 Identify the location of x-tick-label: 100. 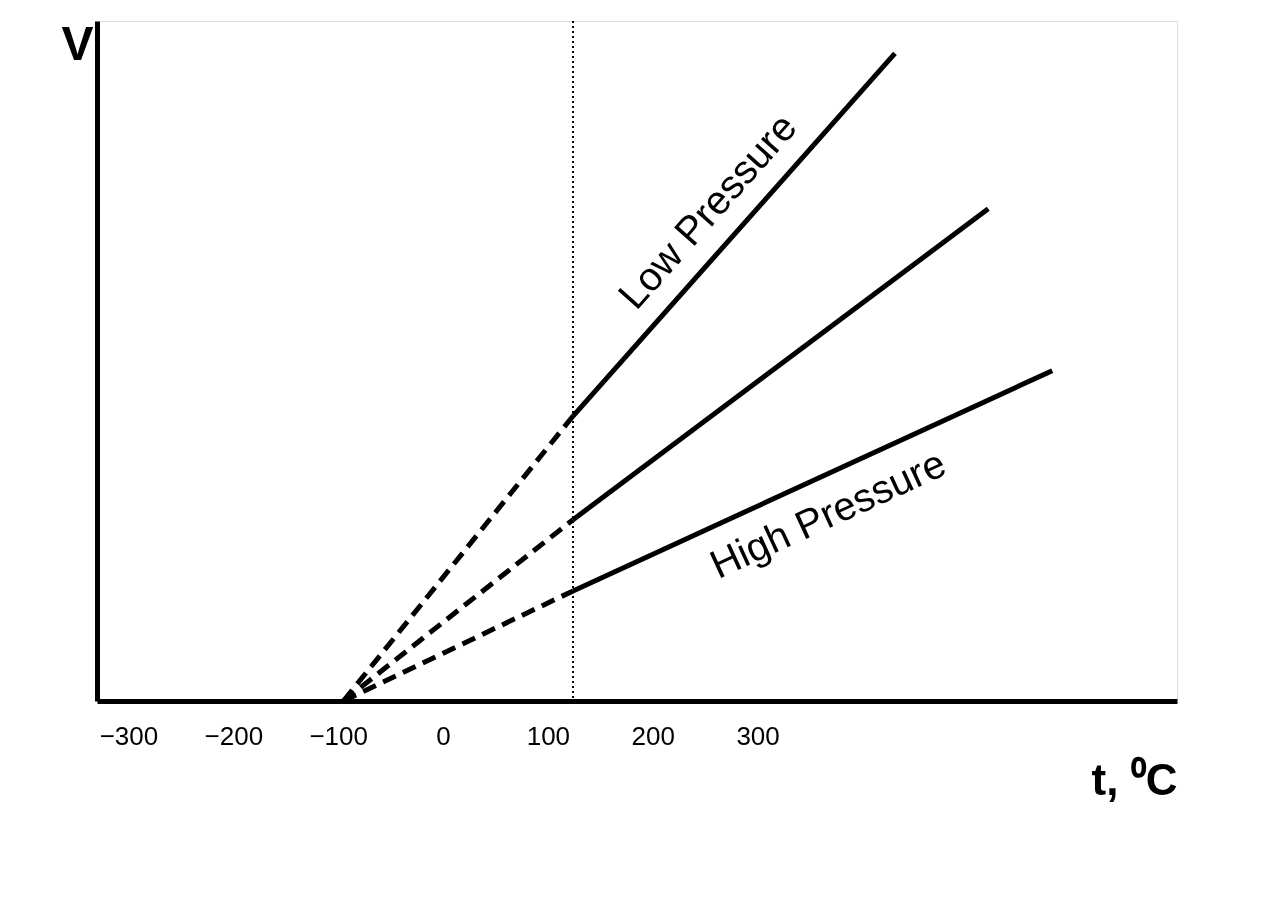
(548, 735).